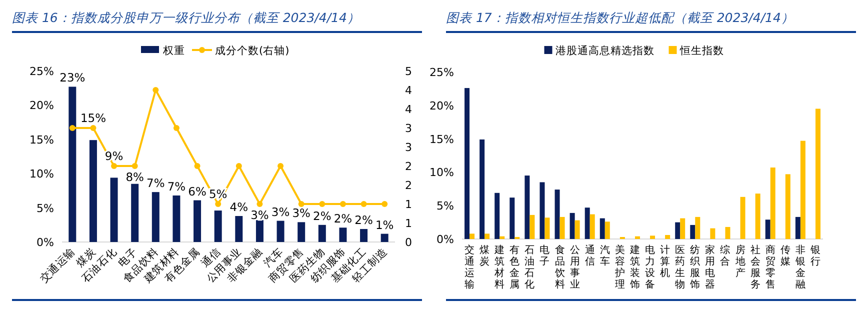  I want to click on y-tick-label: 20%, so click(42, 105).